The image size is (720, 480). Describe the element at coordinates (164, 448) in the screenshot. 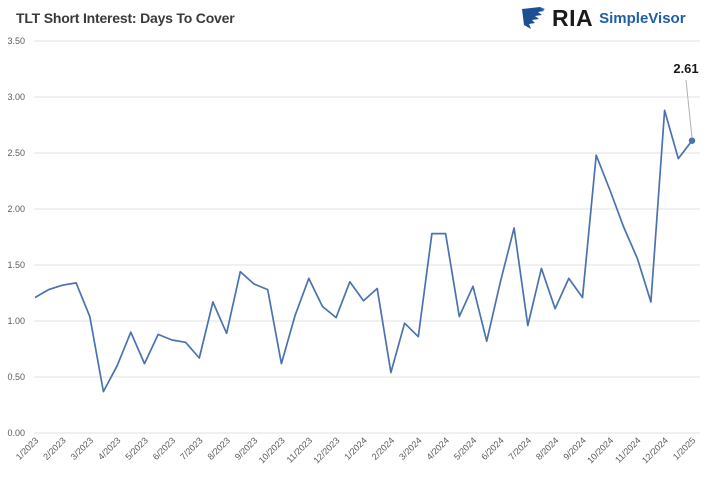

I see `x-tick-label: 6/2023` at that location.